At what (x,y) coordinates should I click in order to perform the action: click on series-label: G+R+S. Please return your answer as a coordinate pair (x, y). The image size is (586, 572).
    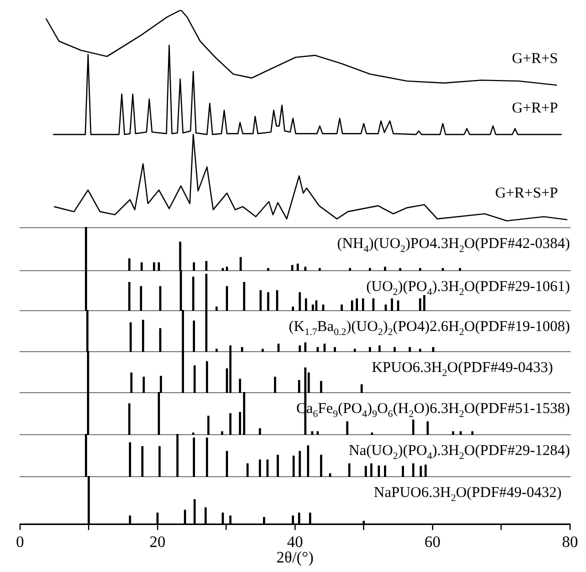
    Looking at the image, I should click on (535, 59).